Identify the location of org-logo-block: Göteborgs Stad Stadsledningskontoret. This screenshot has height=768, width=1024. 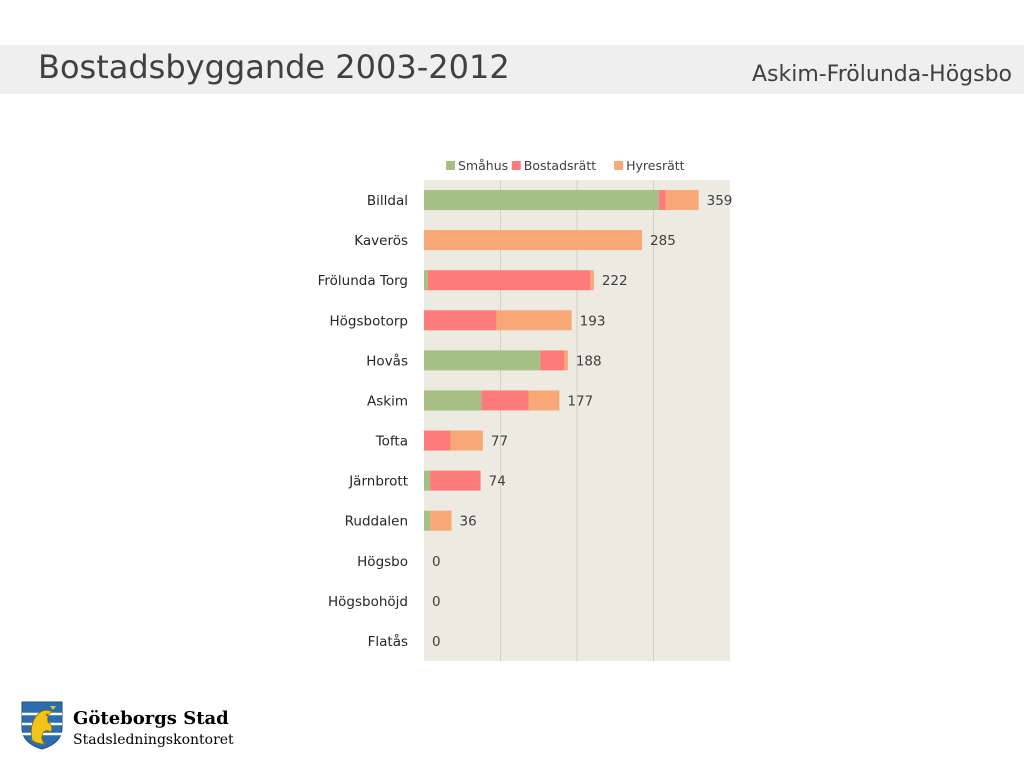
(140, 726).